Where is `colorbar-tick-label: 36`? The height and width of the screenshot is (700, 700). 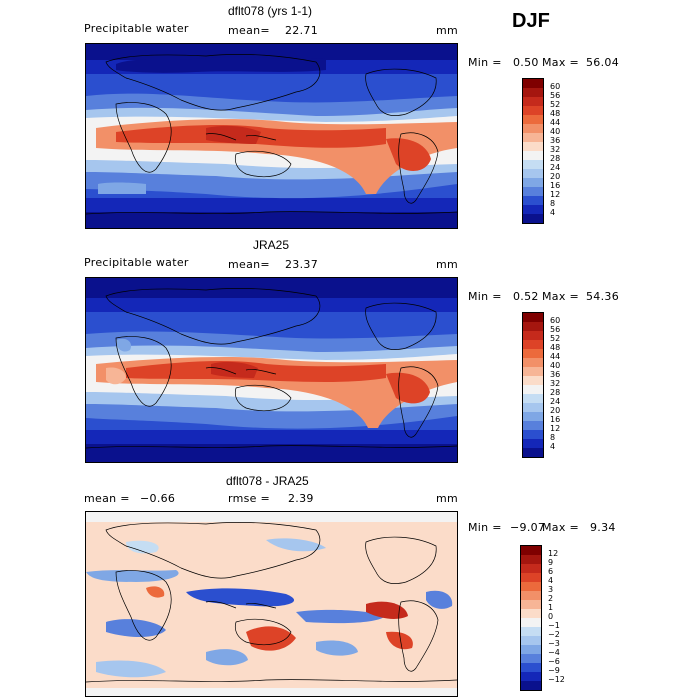 colorbar-tick-label: 36 is located at coordinates (555, 140).